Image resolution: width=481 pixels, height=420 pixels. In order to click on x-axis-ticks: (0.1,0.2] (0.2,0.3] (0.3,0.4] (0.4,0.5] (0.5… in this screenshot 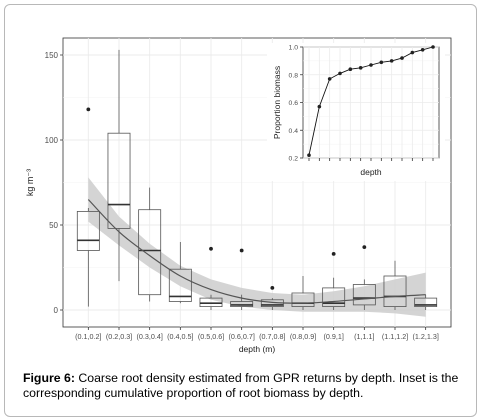, I will do `click(257, 334)`.